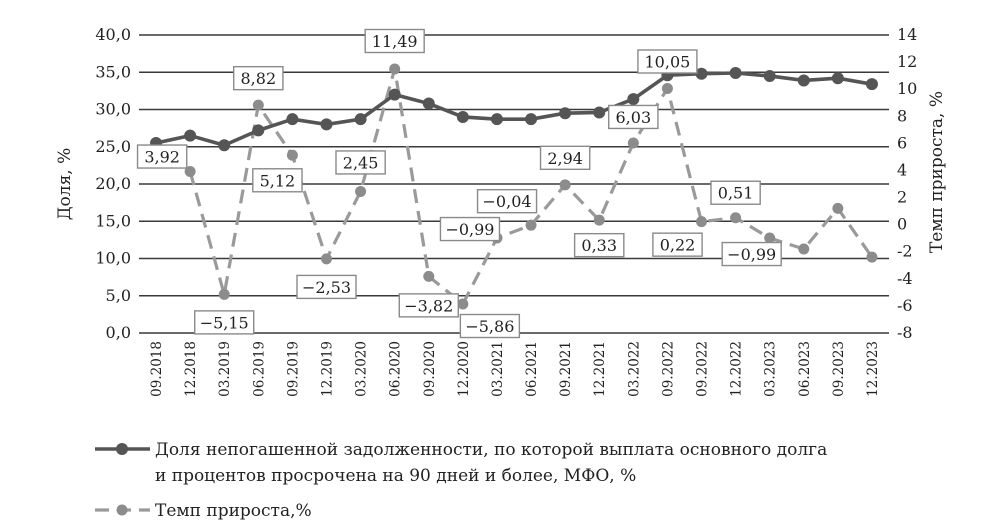  Describe the element at coordinates (225, 369) in the screenshot. I see `x-tick-label: 03.2019` at that location.